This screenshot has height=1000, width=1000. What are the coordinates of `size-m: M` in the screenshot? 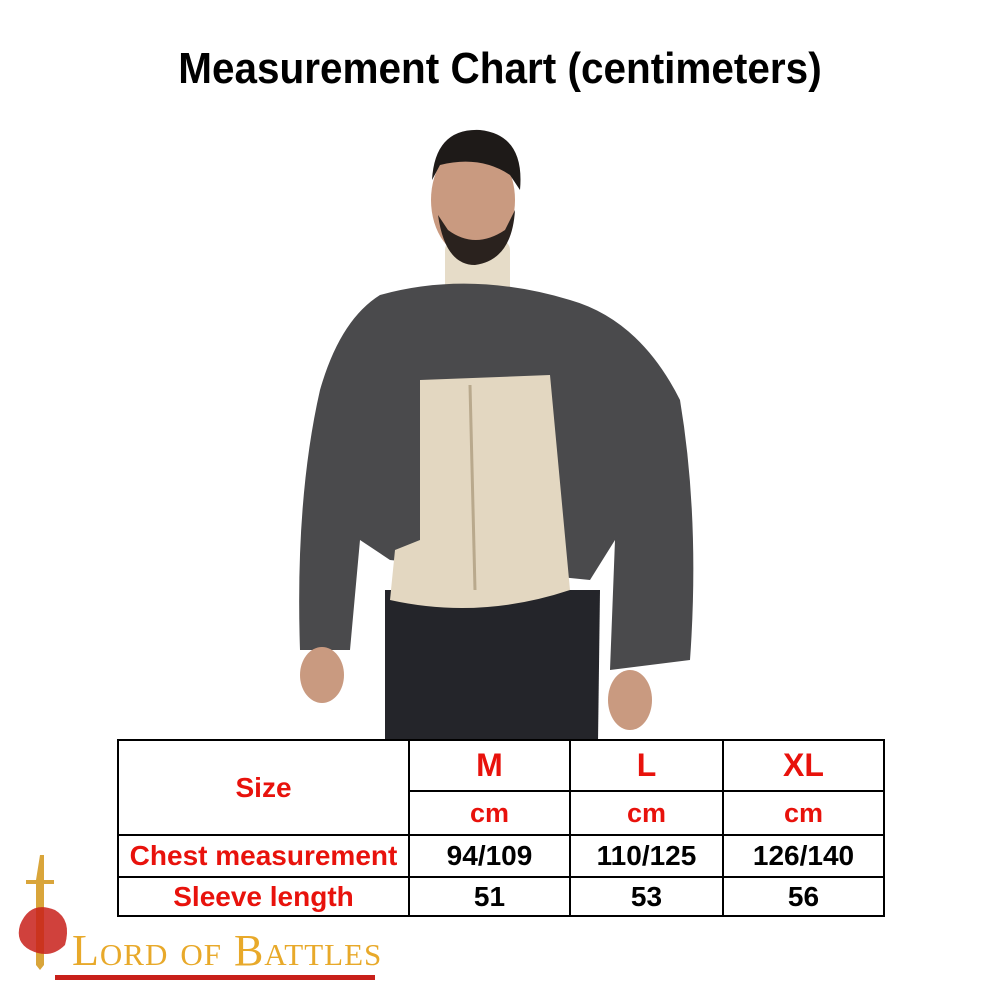 It's located at (489, 765).